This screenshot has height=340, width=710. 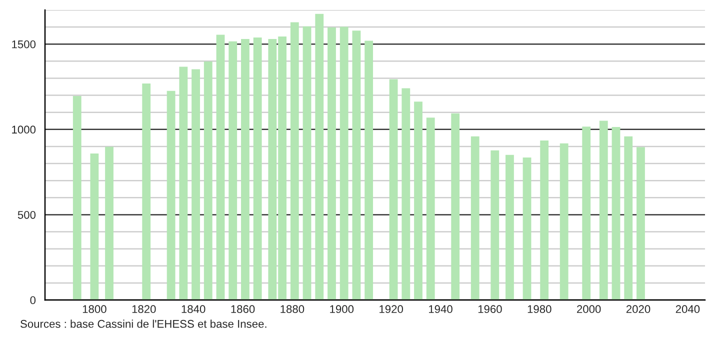 What do you see at coordinates (243, 309) in the screenshot?
I see `x-tick-label: 1860` at bounding box center [243, 309].